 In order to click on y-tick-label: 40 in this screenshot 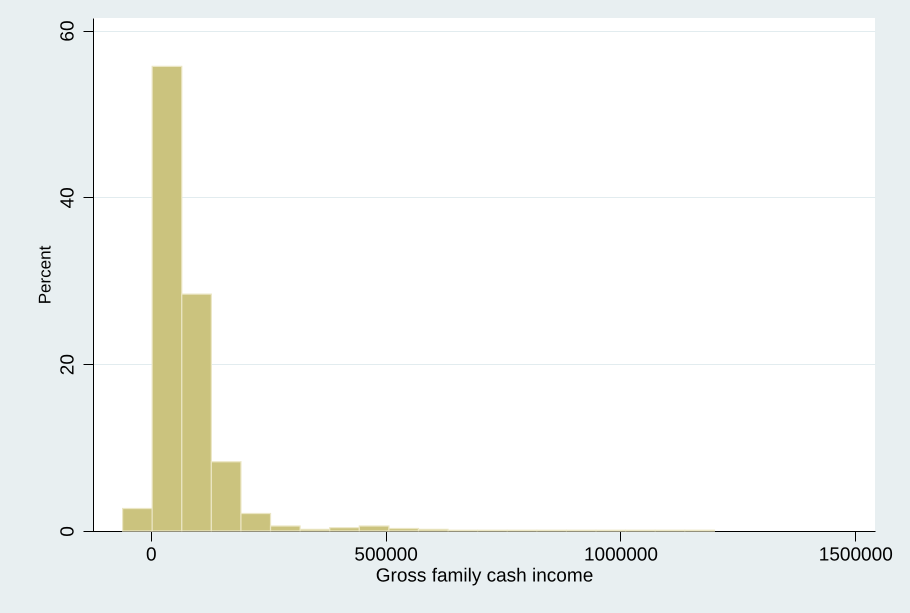, I will do `click(68, 197)`.